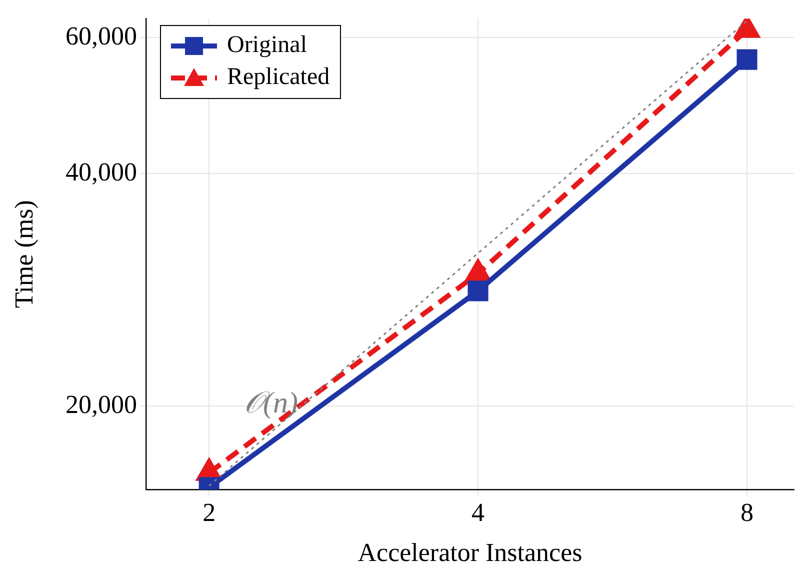  Describe the element at coordinates (23, 254) in the screenshot. I see `y-axis-title: Time (ms)` at that location.